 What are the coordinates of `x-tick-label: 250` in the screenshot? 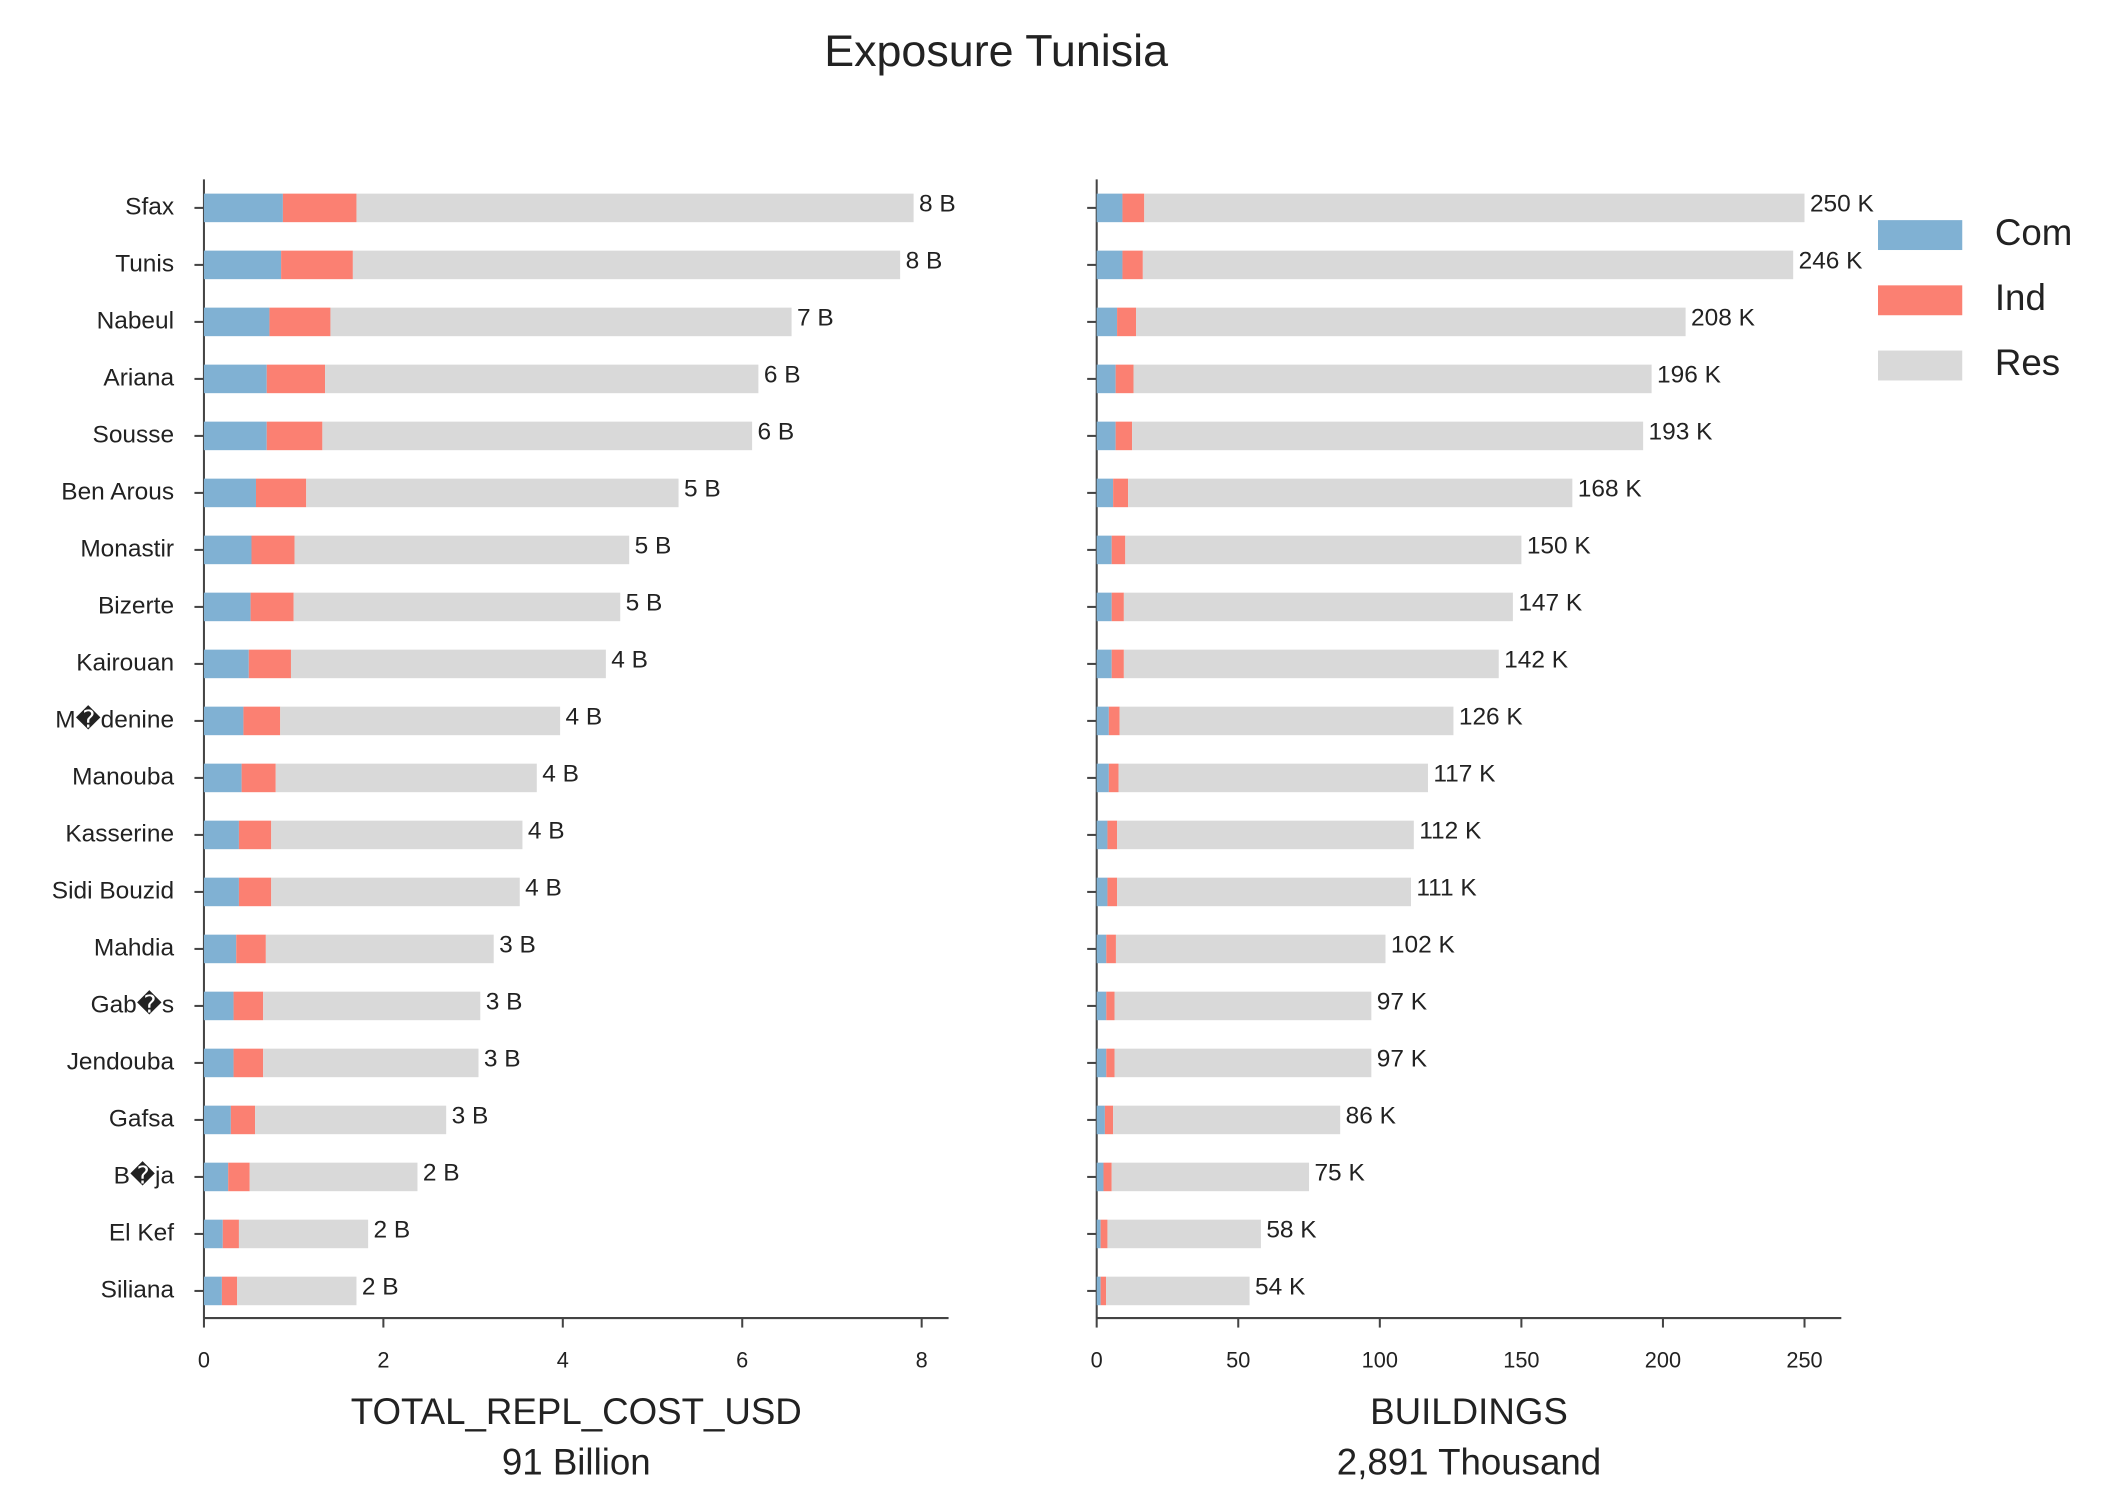 It's located at (1804, 1359).